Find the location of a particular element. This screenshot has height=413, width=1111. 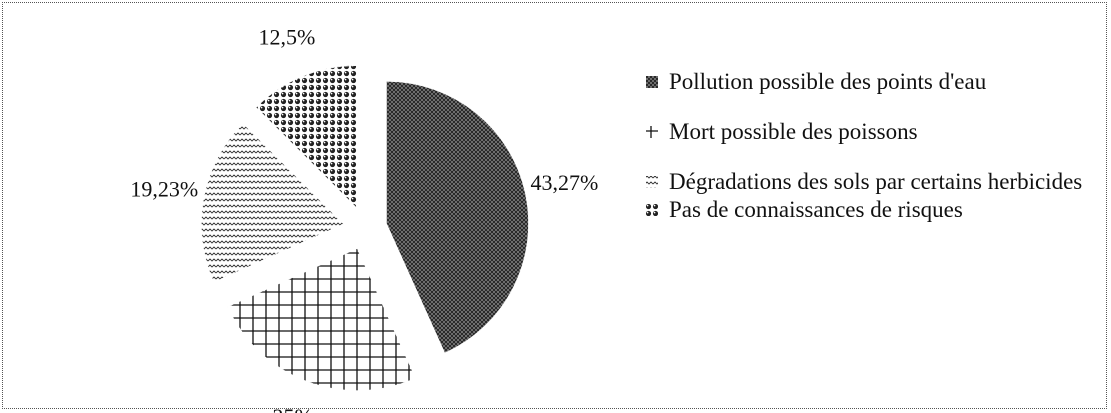

data-label: 19,23% is located at coordinates (164, 188).